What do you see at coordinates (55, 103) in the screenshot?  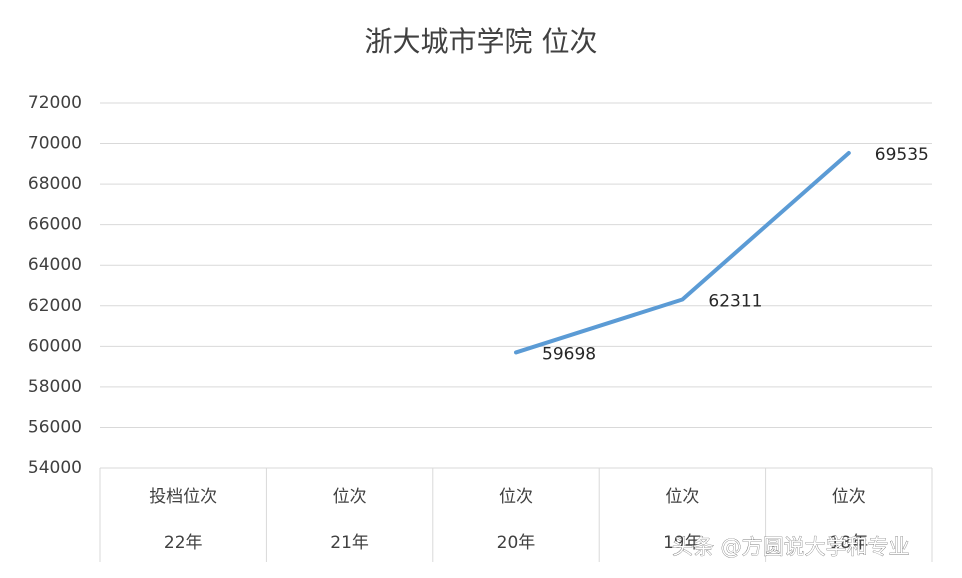 I see `y-tick-label: 72000` at bounding box center [55, 103].